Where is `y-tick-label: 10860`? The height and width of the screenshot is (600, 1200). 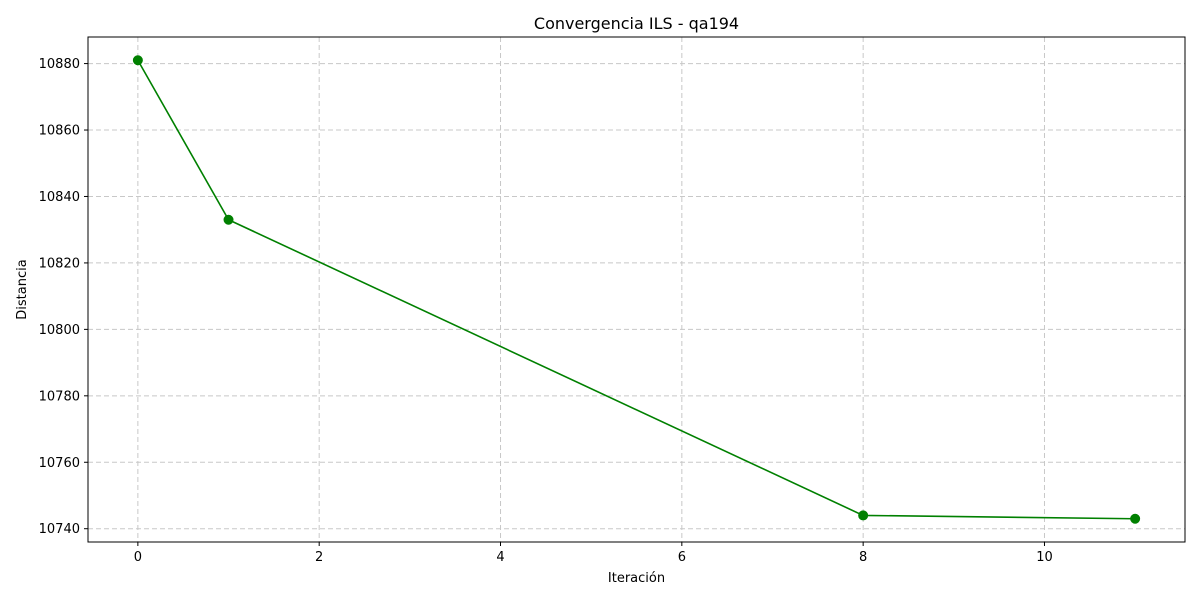
y-tick-label: 10860 is located at coordinates (59, 131).